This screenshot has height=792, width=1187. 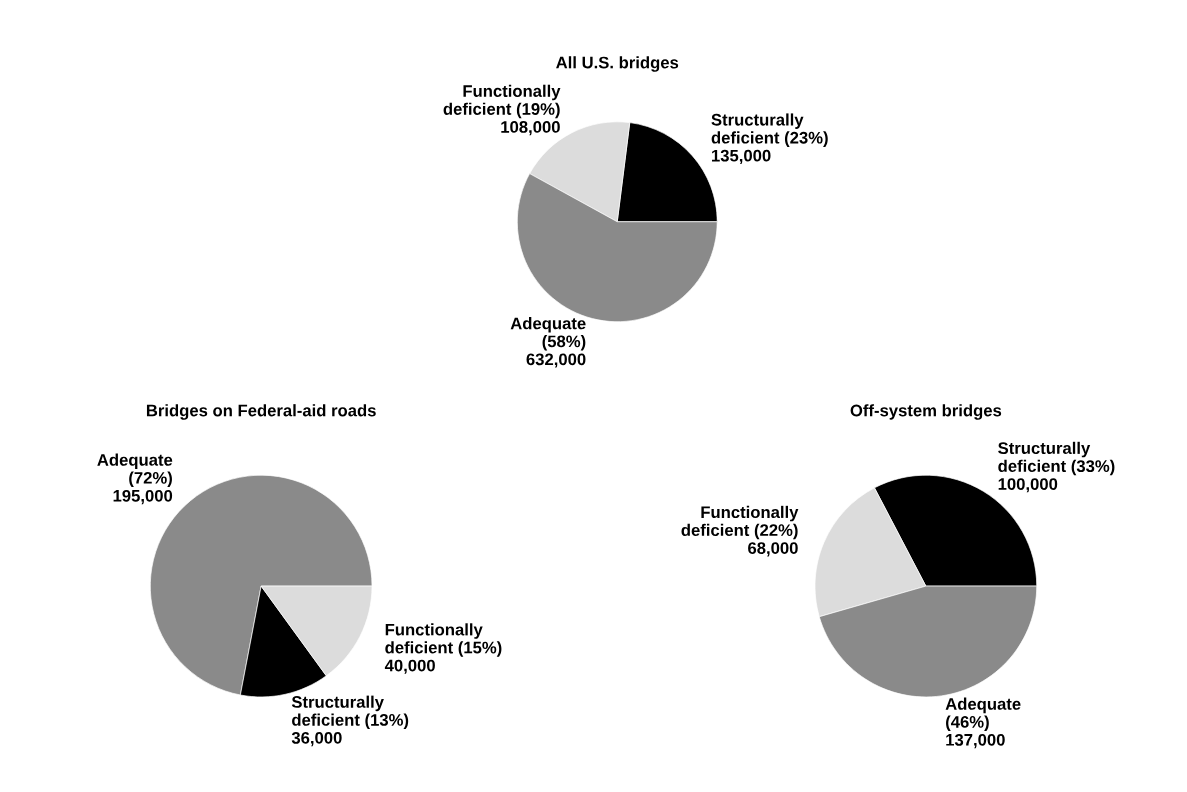 What do you see at coordinates (530, 128) in the screenshot?
I see `text: 108,000` at bounding box center [530, 128].